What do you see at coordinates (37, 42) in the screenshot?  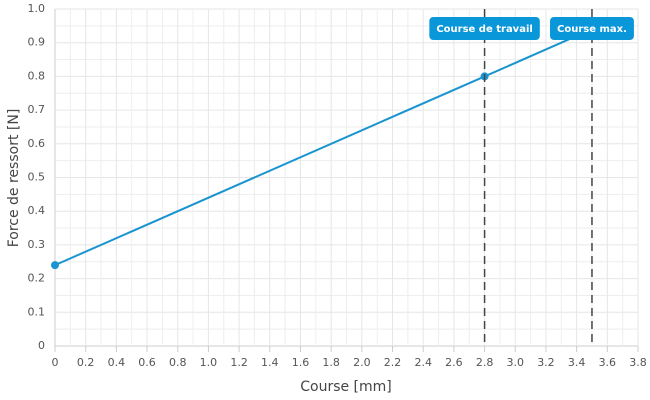 I see `y-tick-label: 0.9` at bounding box center [37, 42].